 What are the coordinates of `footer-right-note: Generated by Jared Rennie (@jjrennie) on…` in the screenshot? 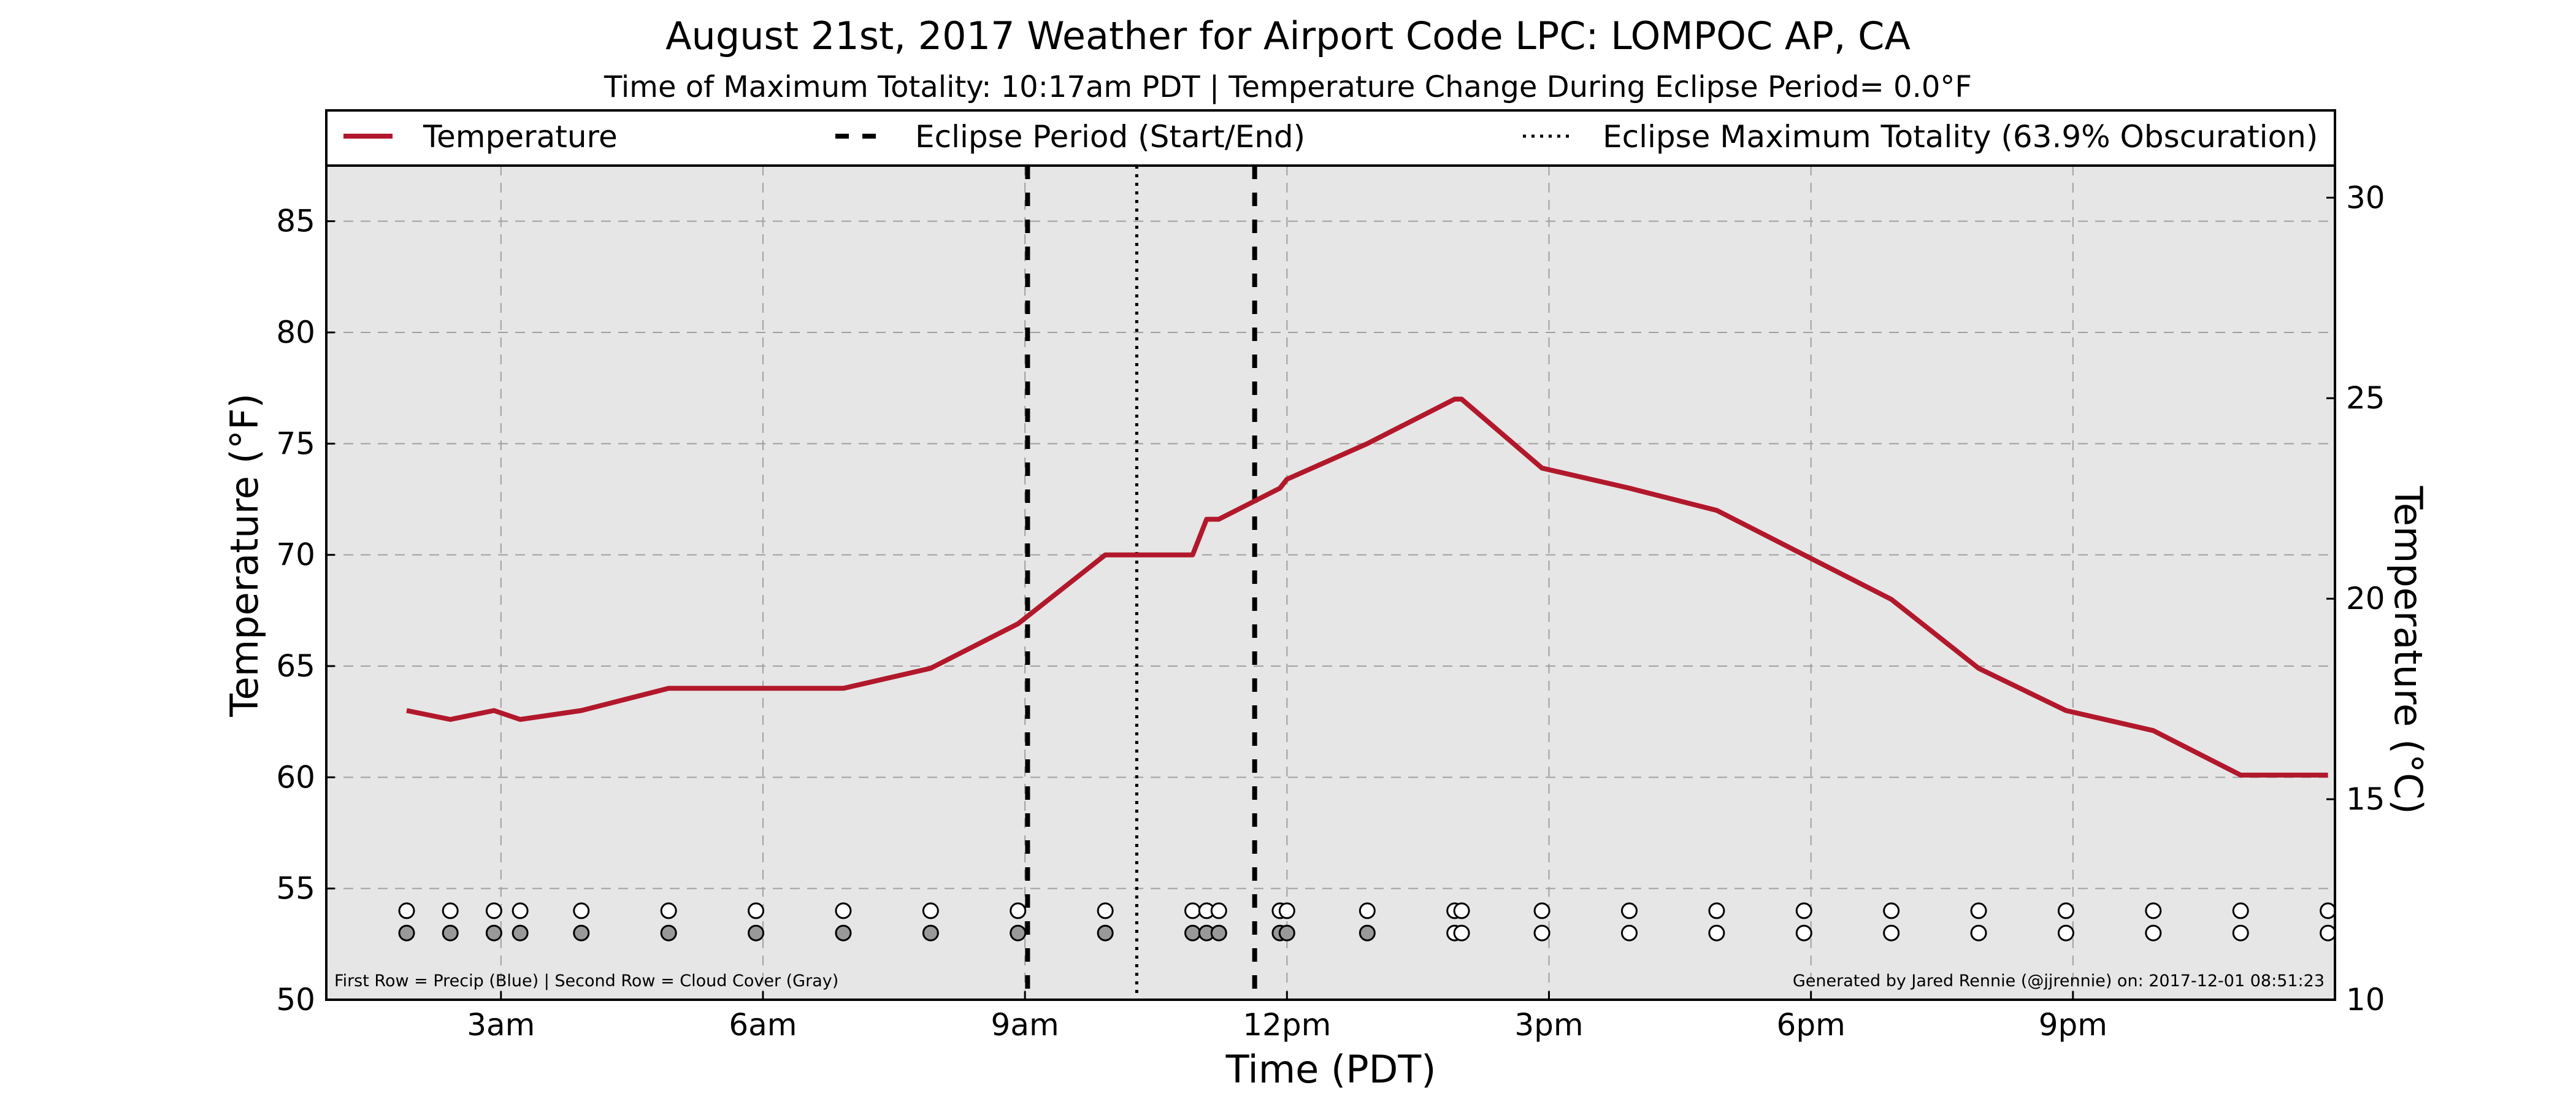 It's located at (2059, 981).